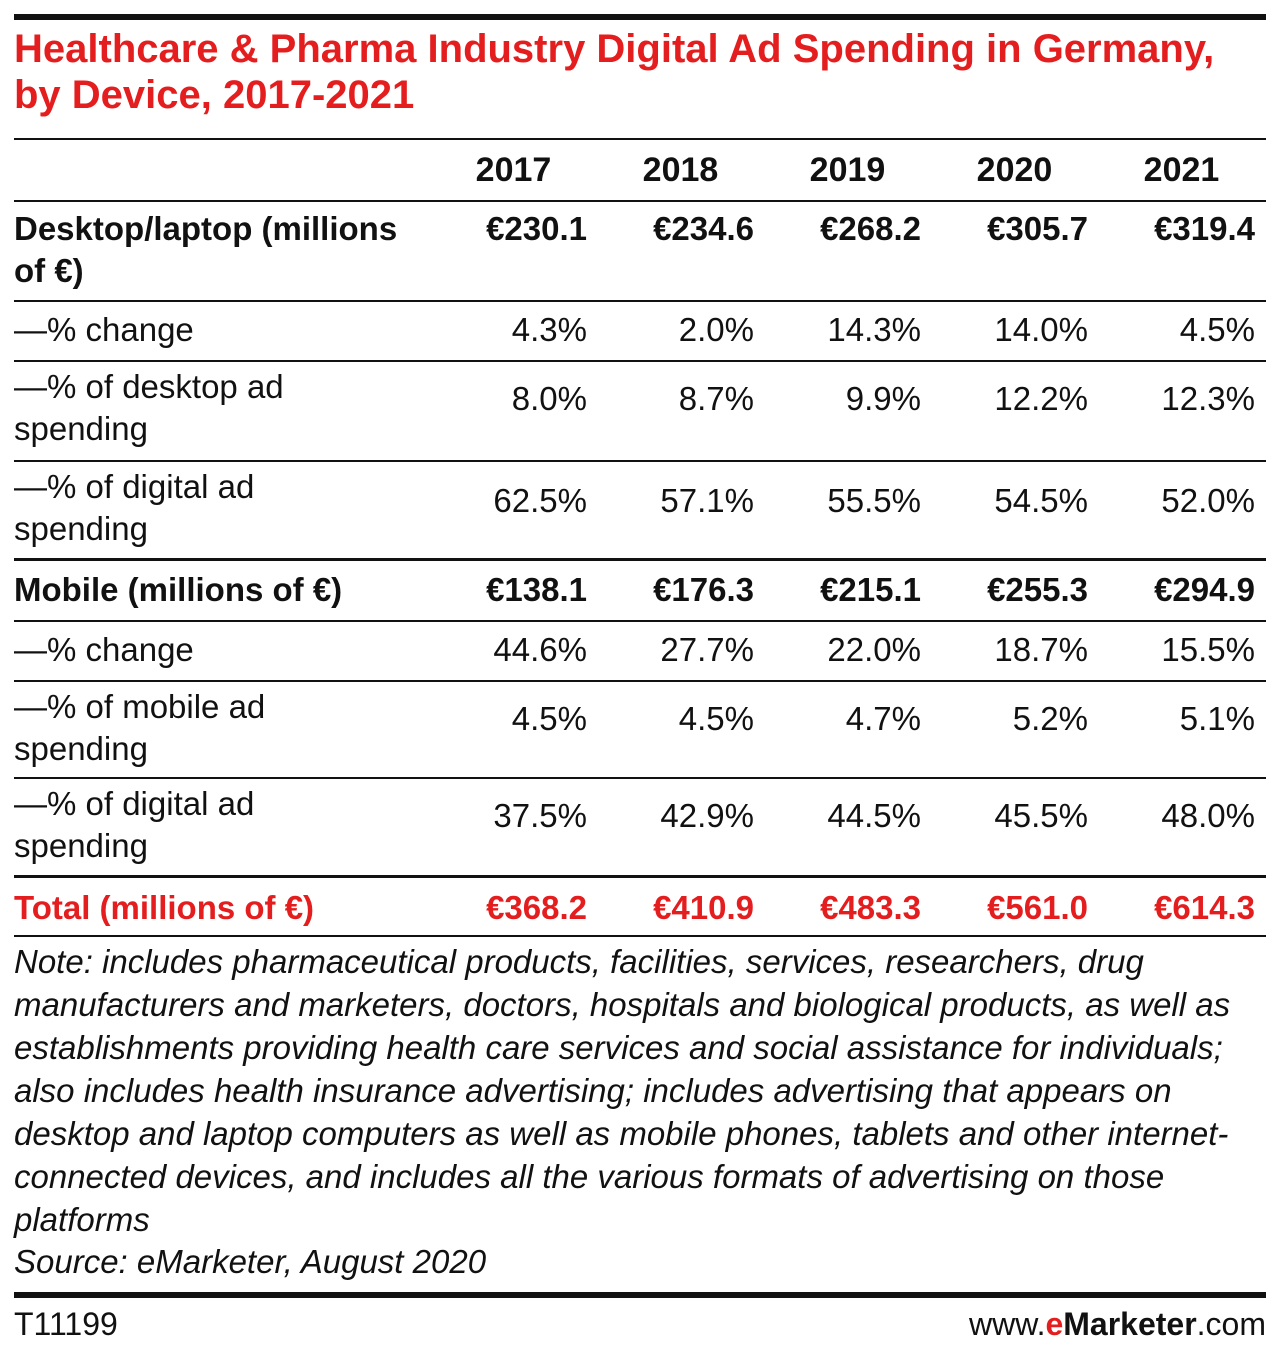  Describe the element at coordinates (640, 650) in the screenshot. I see `table-row: —% change 44.6% 27.7% 22.0% 18.7% 15.5%` at that location.